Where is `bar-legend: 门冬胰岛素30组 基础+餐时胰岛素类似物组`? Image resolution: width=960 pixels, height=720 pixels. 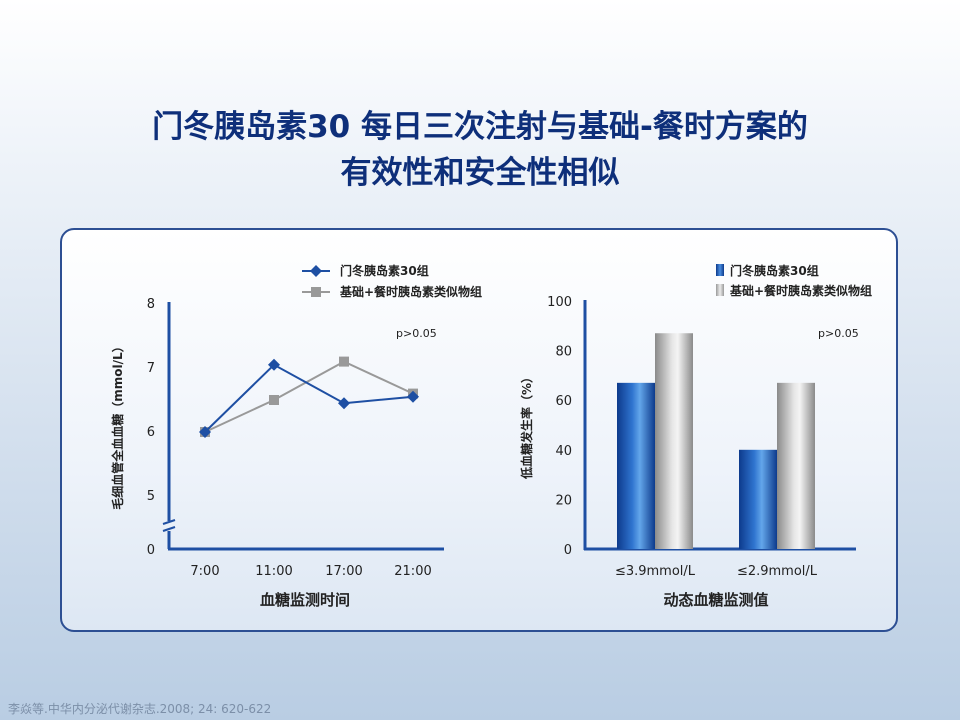 bar-legend: 门冬胰岛素30组 基础+餐时胰岛素类似物组 is located at coordinates (794, 280).